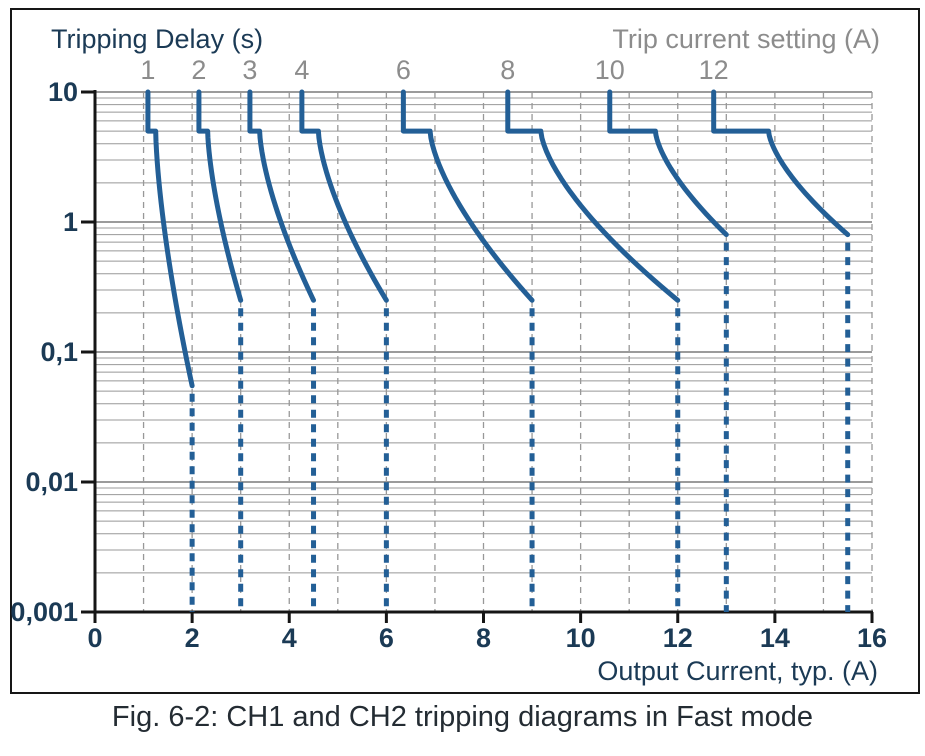 The image size is (925, 756). Describe the element at coordinates (199, 70) in the screenshot. I see `trip-setting-label-2: 2` at that location.